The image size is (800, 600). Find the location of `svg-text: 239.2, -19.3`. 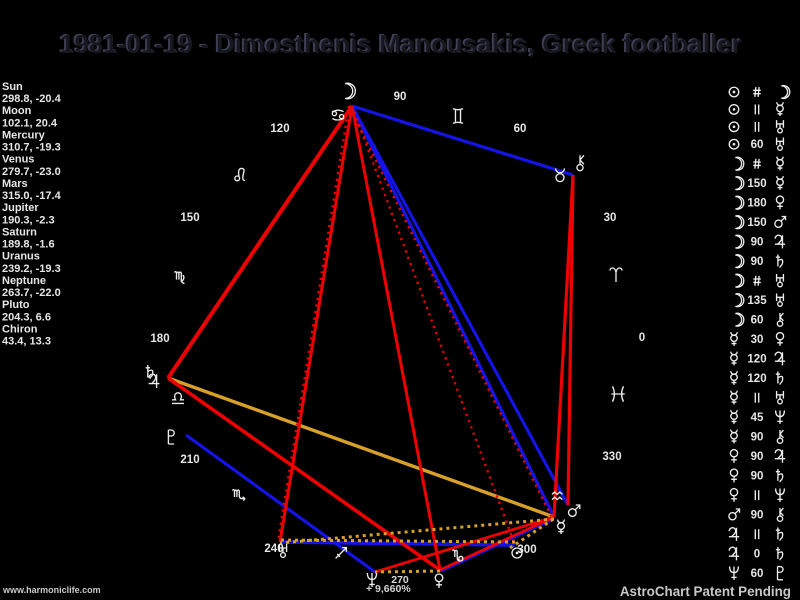

svg-text: 239.2, -19.3 is located at coordinates (31, 269).